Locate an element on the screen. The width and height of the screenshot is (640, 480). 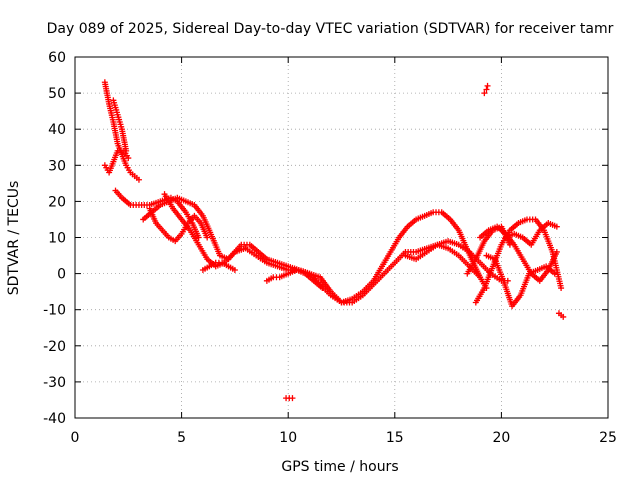
x-tick-label: 25 is located at coordinates (608, 438).